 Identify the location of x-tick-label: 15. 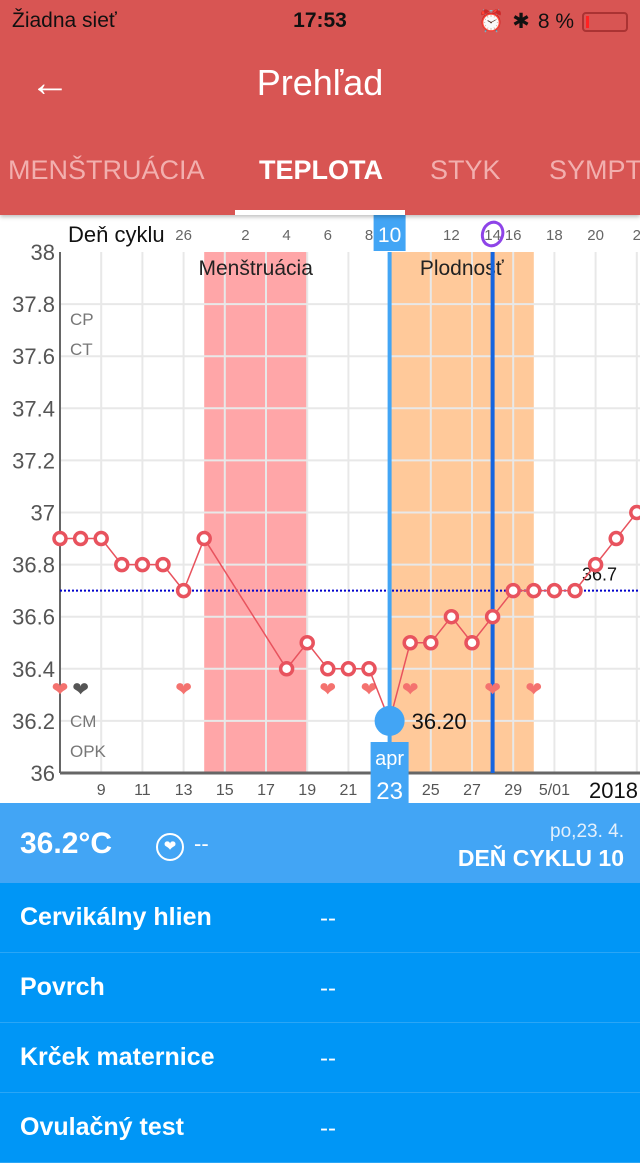
(225, 790).